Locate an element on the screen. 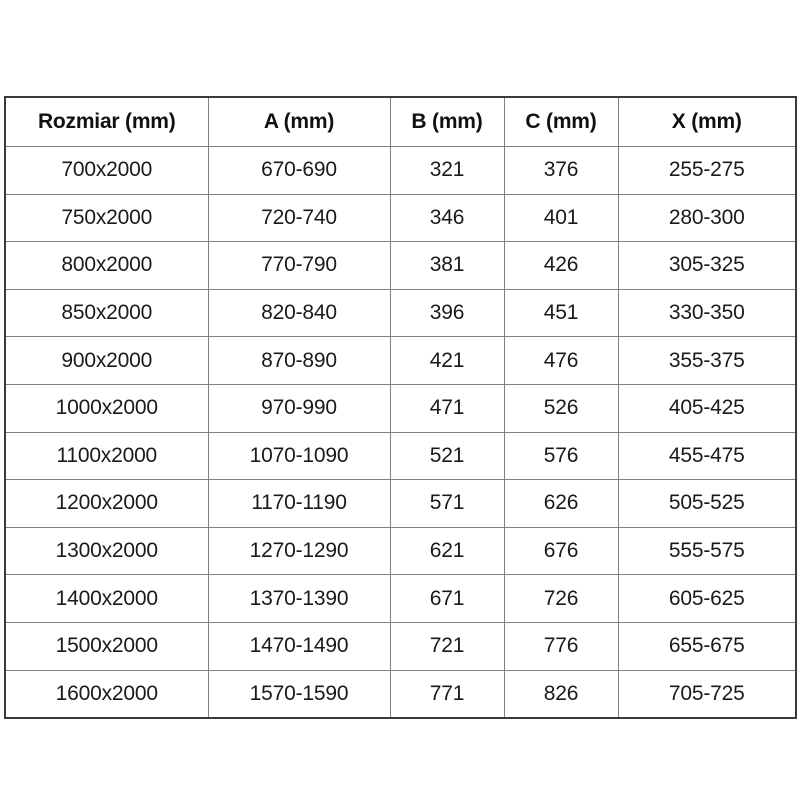  cell-size: 800x2000 is located at coordinates (106, 265).